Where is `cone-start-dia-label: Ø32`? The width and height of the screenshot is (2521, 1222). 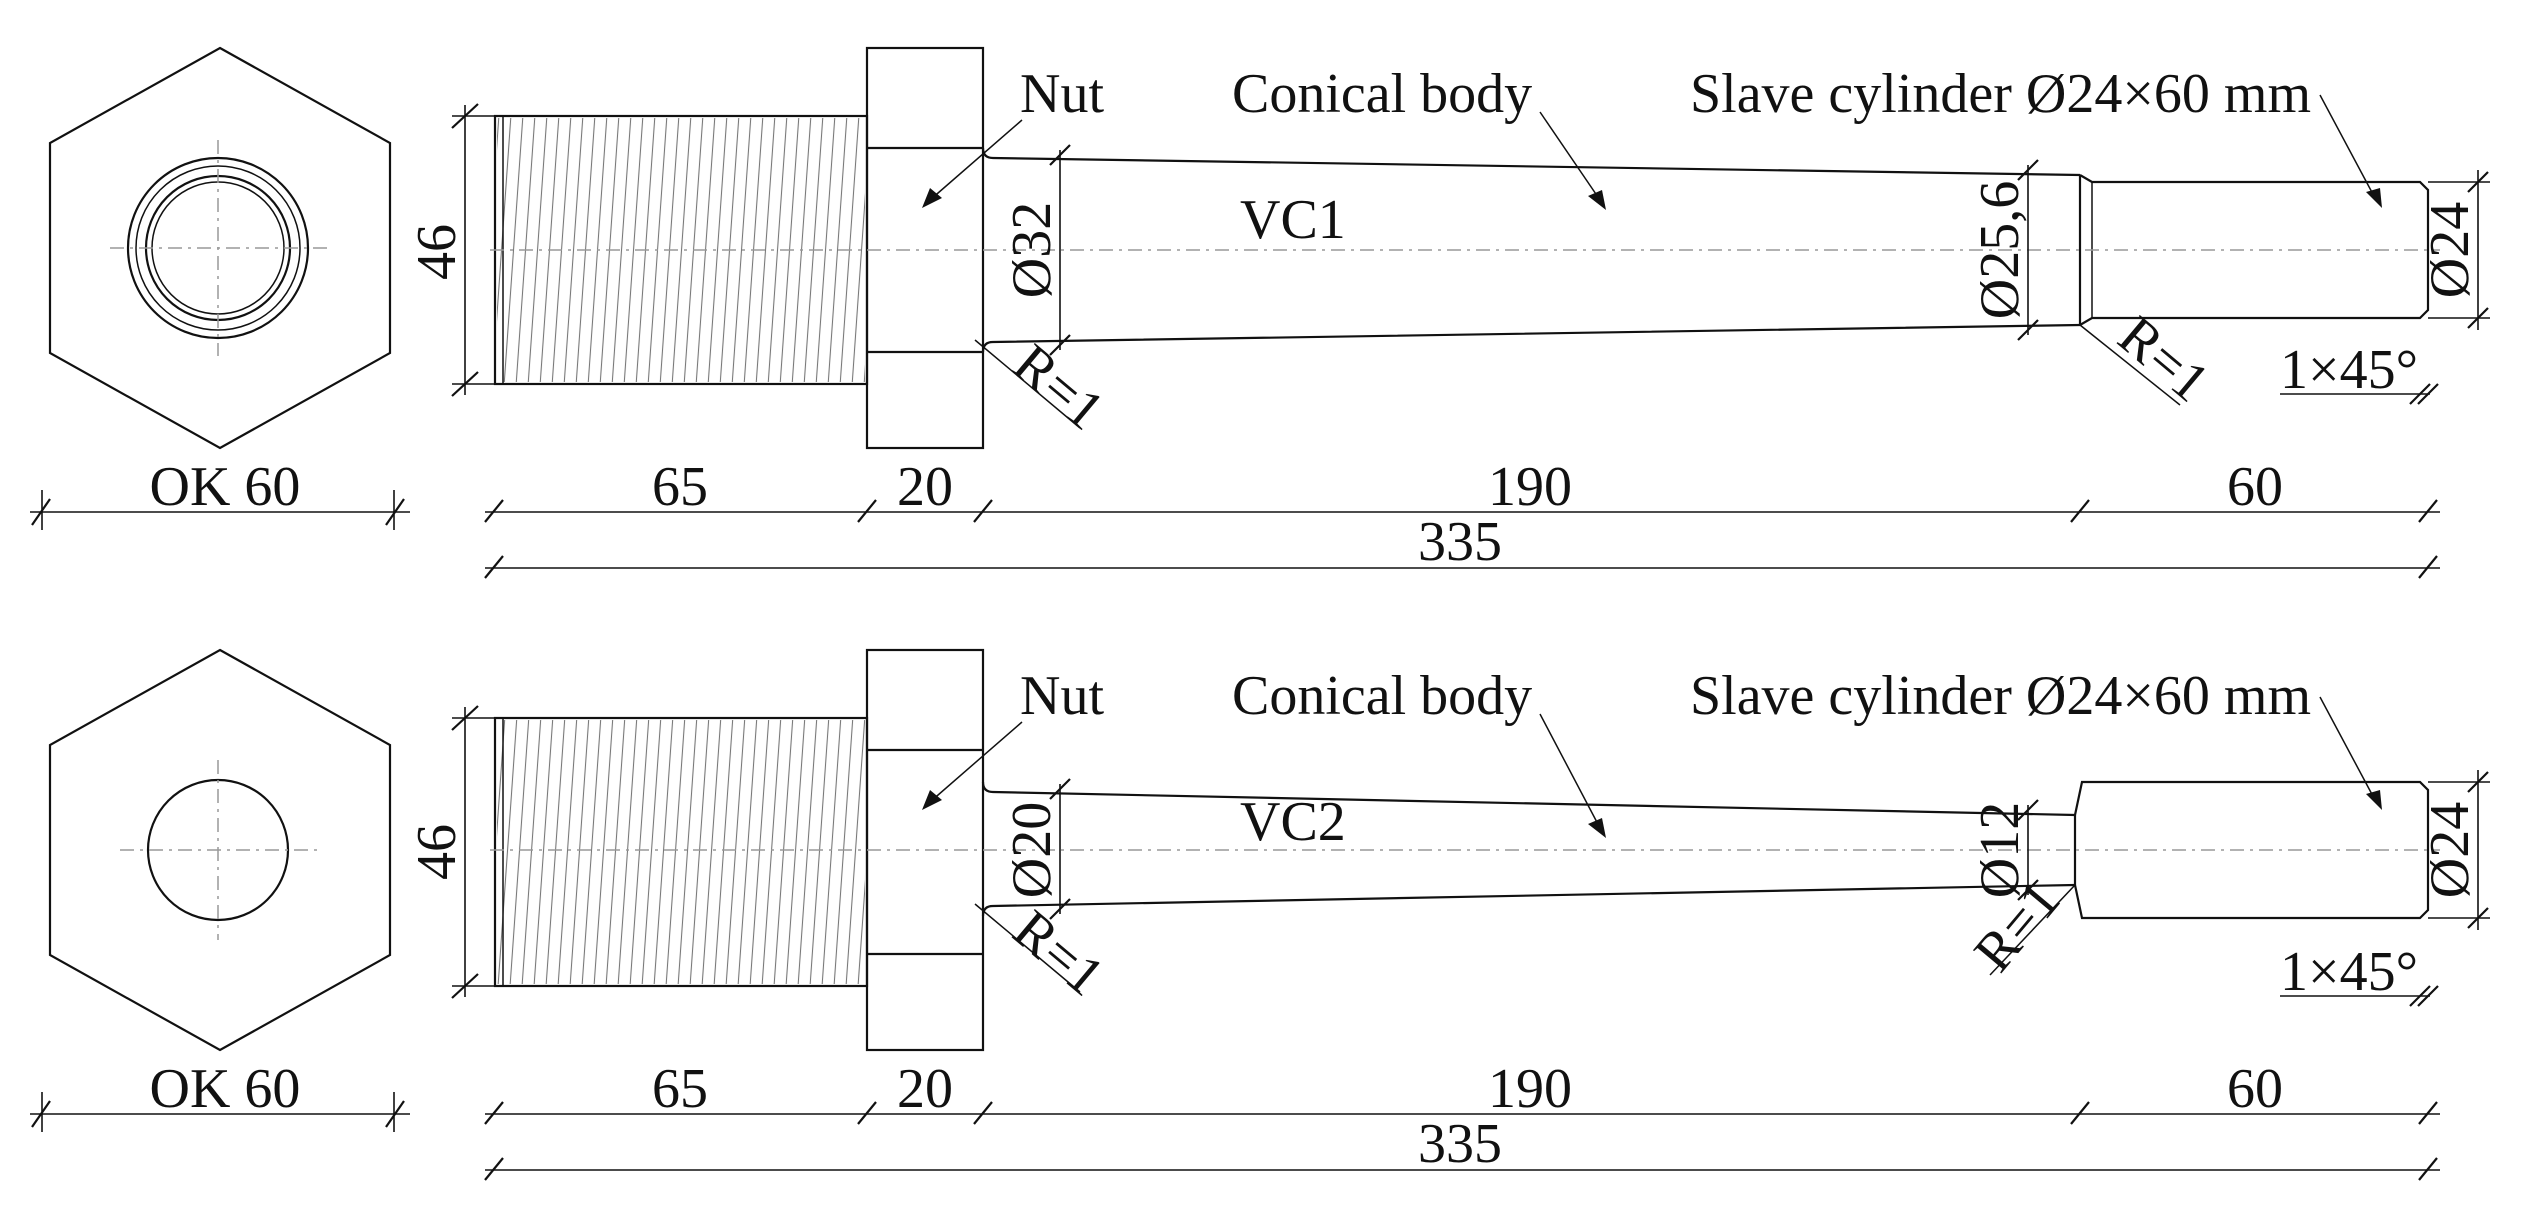
cone-start-dia-label: Ø32 is located at coordinates (1032, 250).